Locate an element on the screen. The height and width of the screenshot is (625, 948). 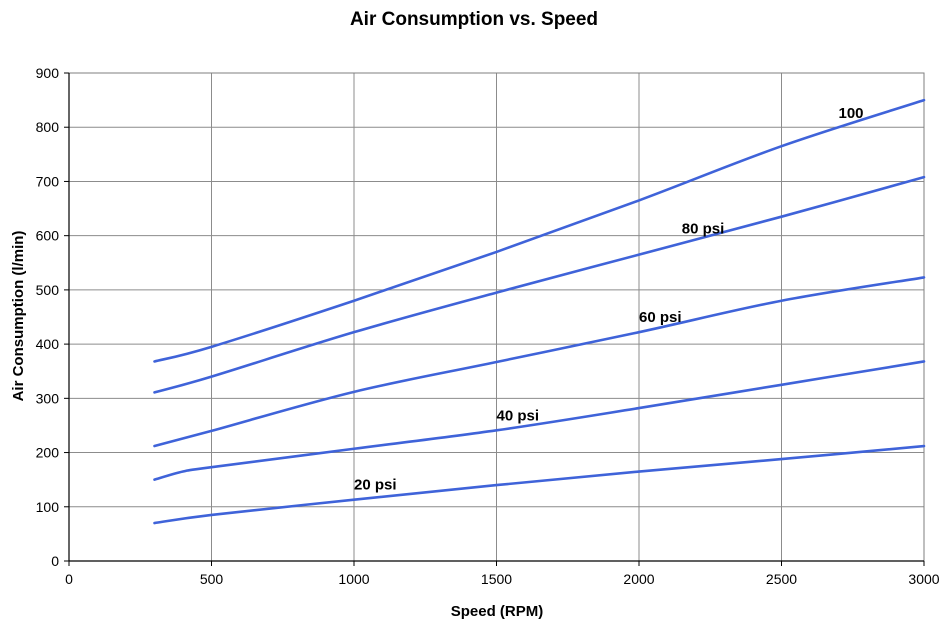
x-tick-label: 3000 is located at coordinates (923, 579).